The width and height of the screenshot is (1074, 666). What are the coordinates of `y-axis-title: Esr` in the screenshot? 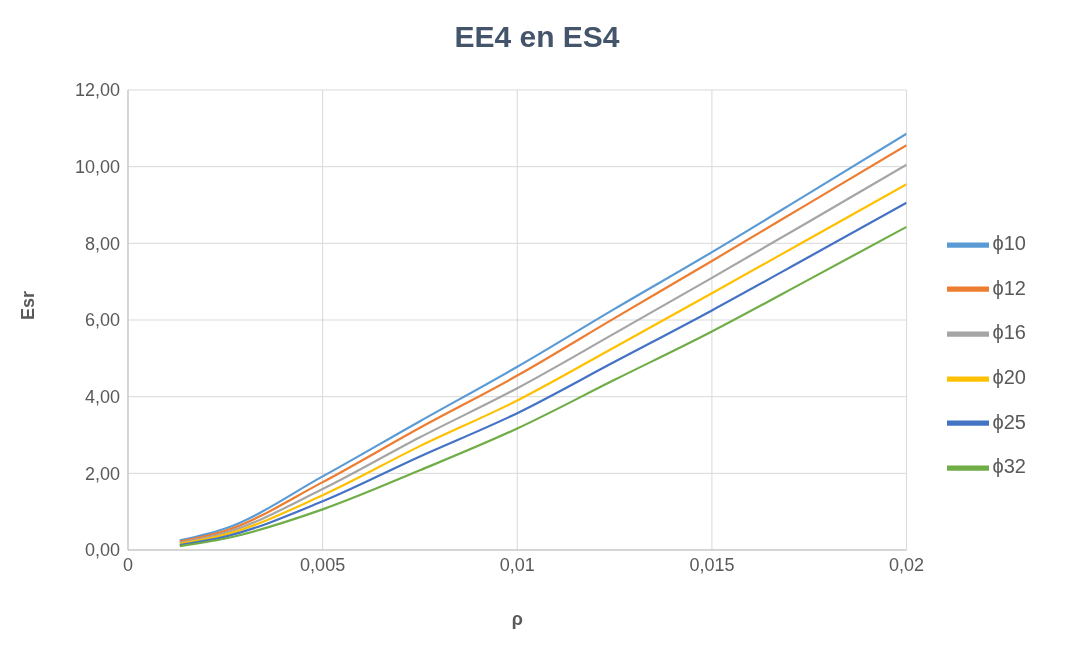 It's located at (28, 305).